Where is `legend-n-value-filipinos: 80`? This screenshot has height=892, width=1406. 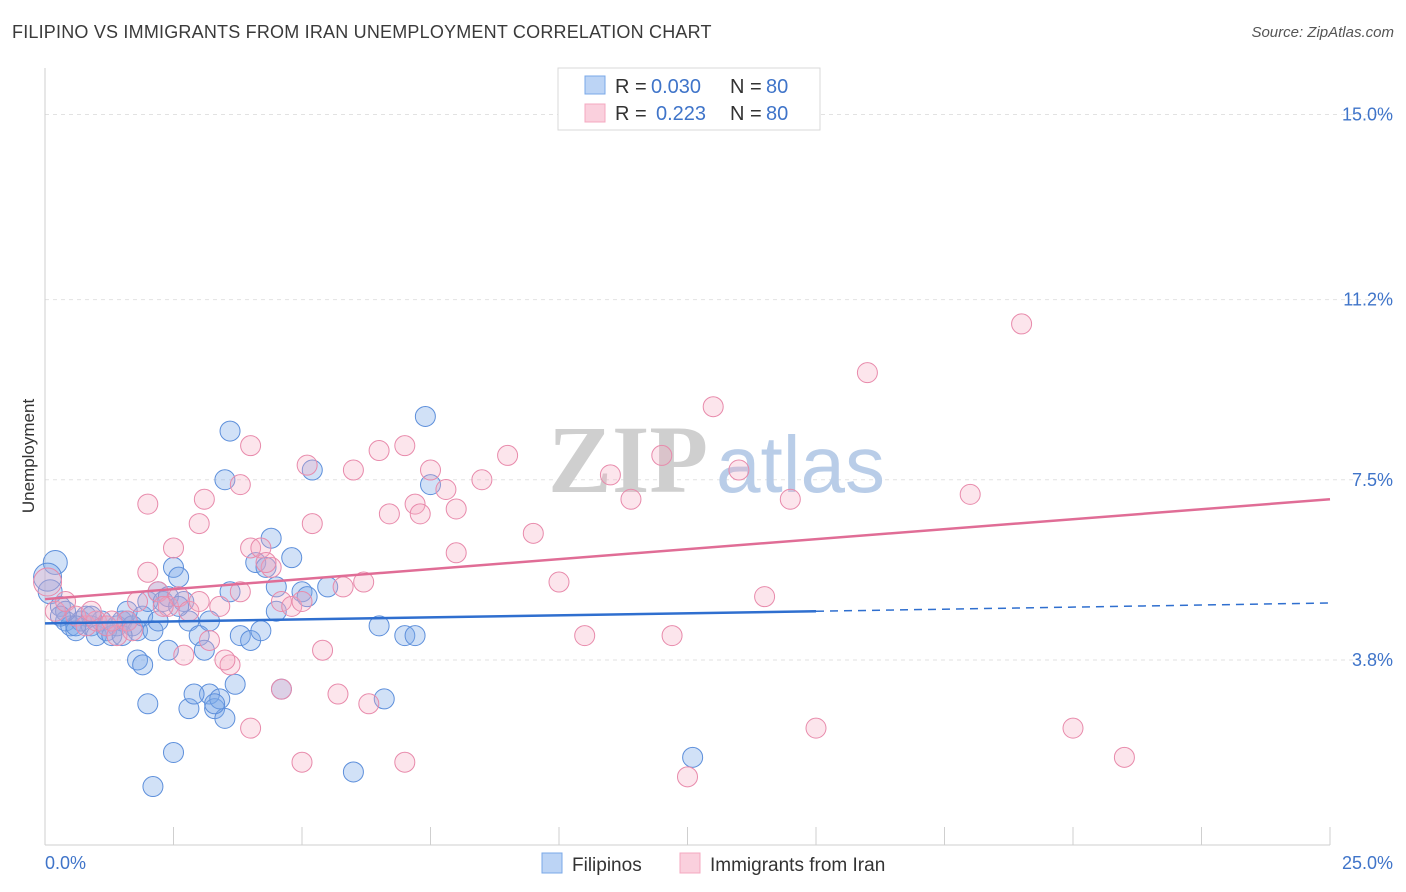 legend-n-value-filipinos: 80 is located at coordinates (777, 87).